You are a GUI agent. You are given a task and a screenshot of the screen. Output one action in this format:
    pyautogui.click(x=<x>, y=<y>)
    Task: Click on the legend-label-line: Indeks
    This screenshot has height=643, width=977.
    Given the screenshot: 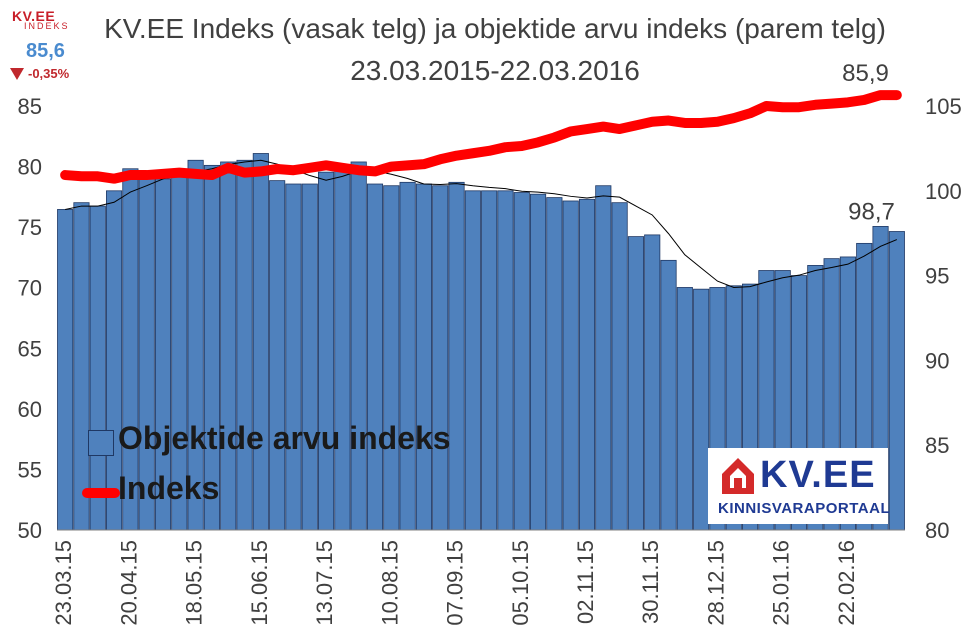 What is the action you would take?
    pyautogui.click(x=169, y=488)
    